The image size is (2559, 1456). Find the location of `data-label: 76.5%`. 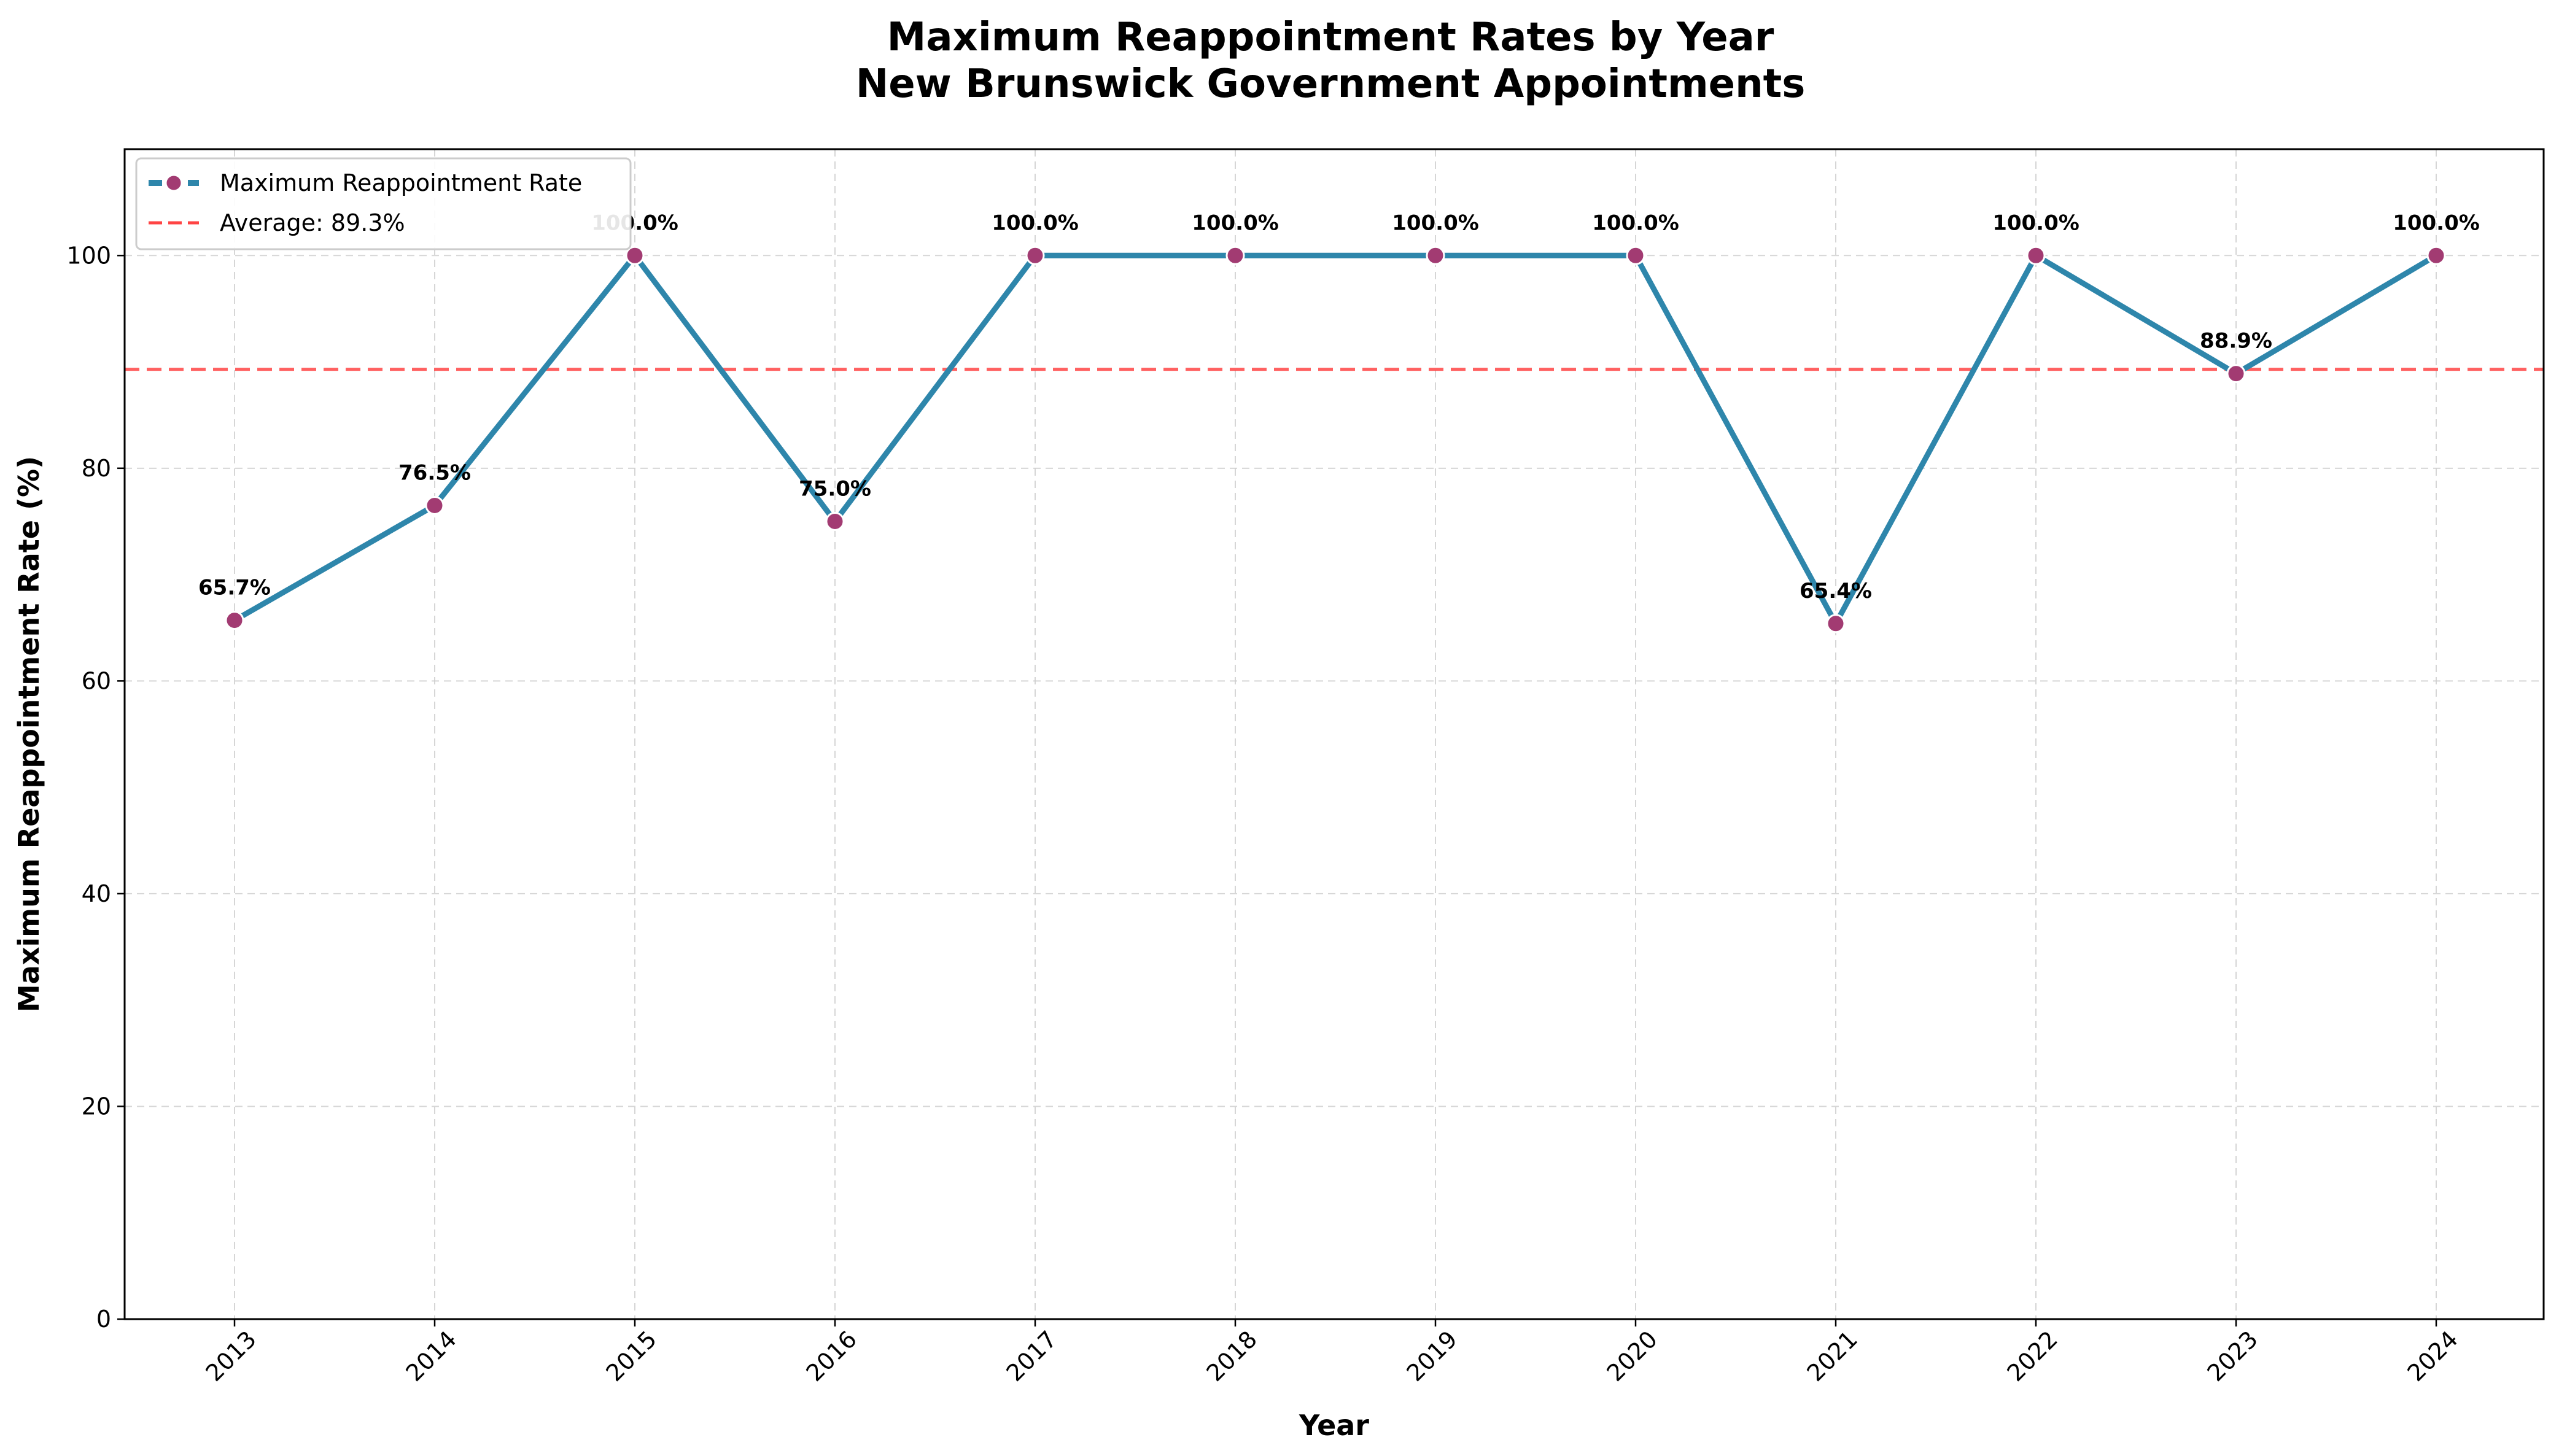

data-label: 76.5% is located at coordinates (434, 472).